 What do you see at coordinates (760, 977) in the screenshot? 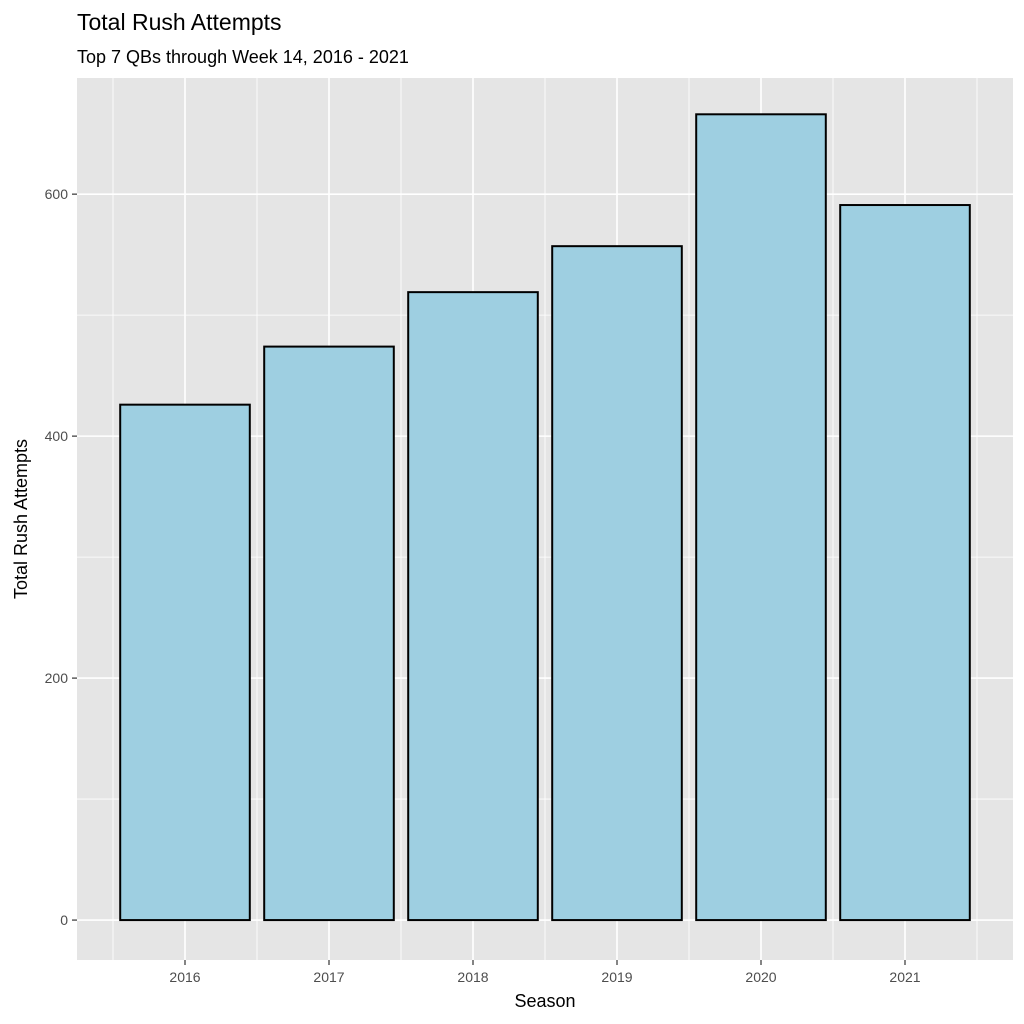
I see `x-tick-label: 2020` at bounding box center [760, 977].